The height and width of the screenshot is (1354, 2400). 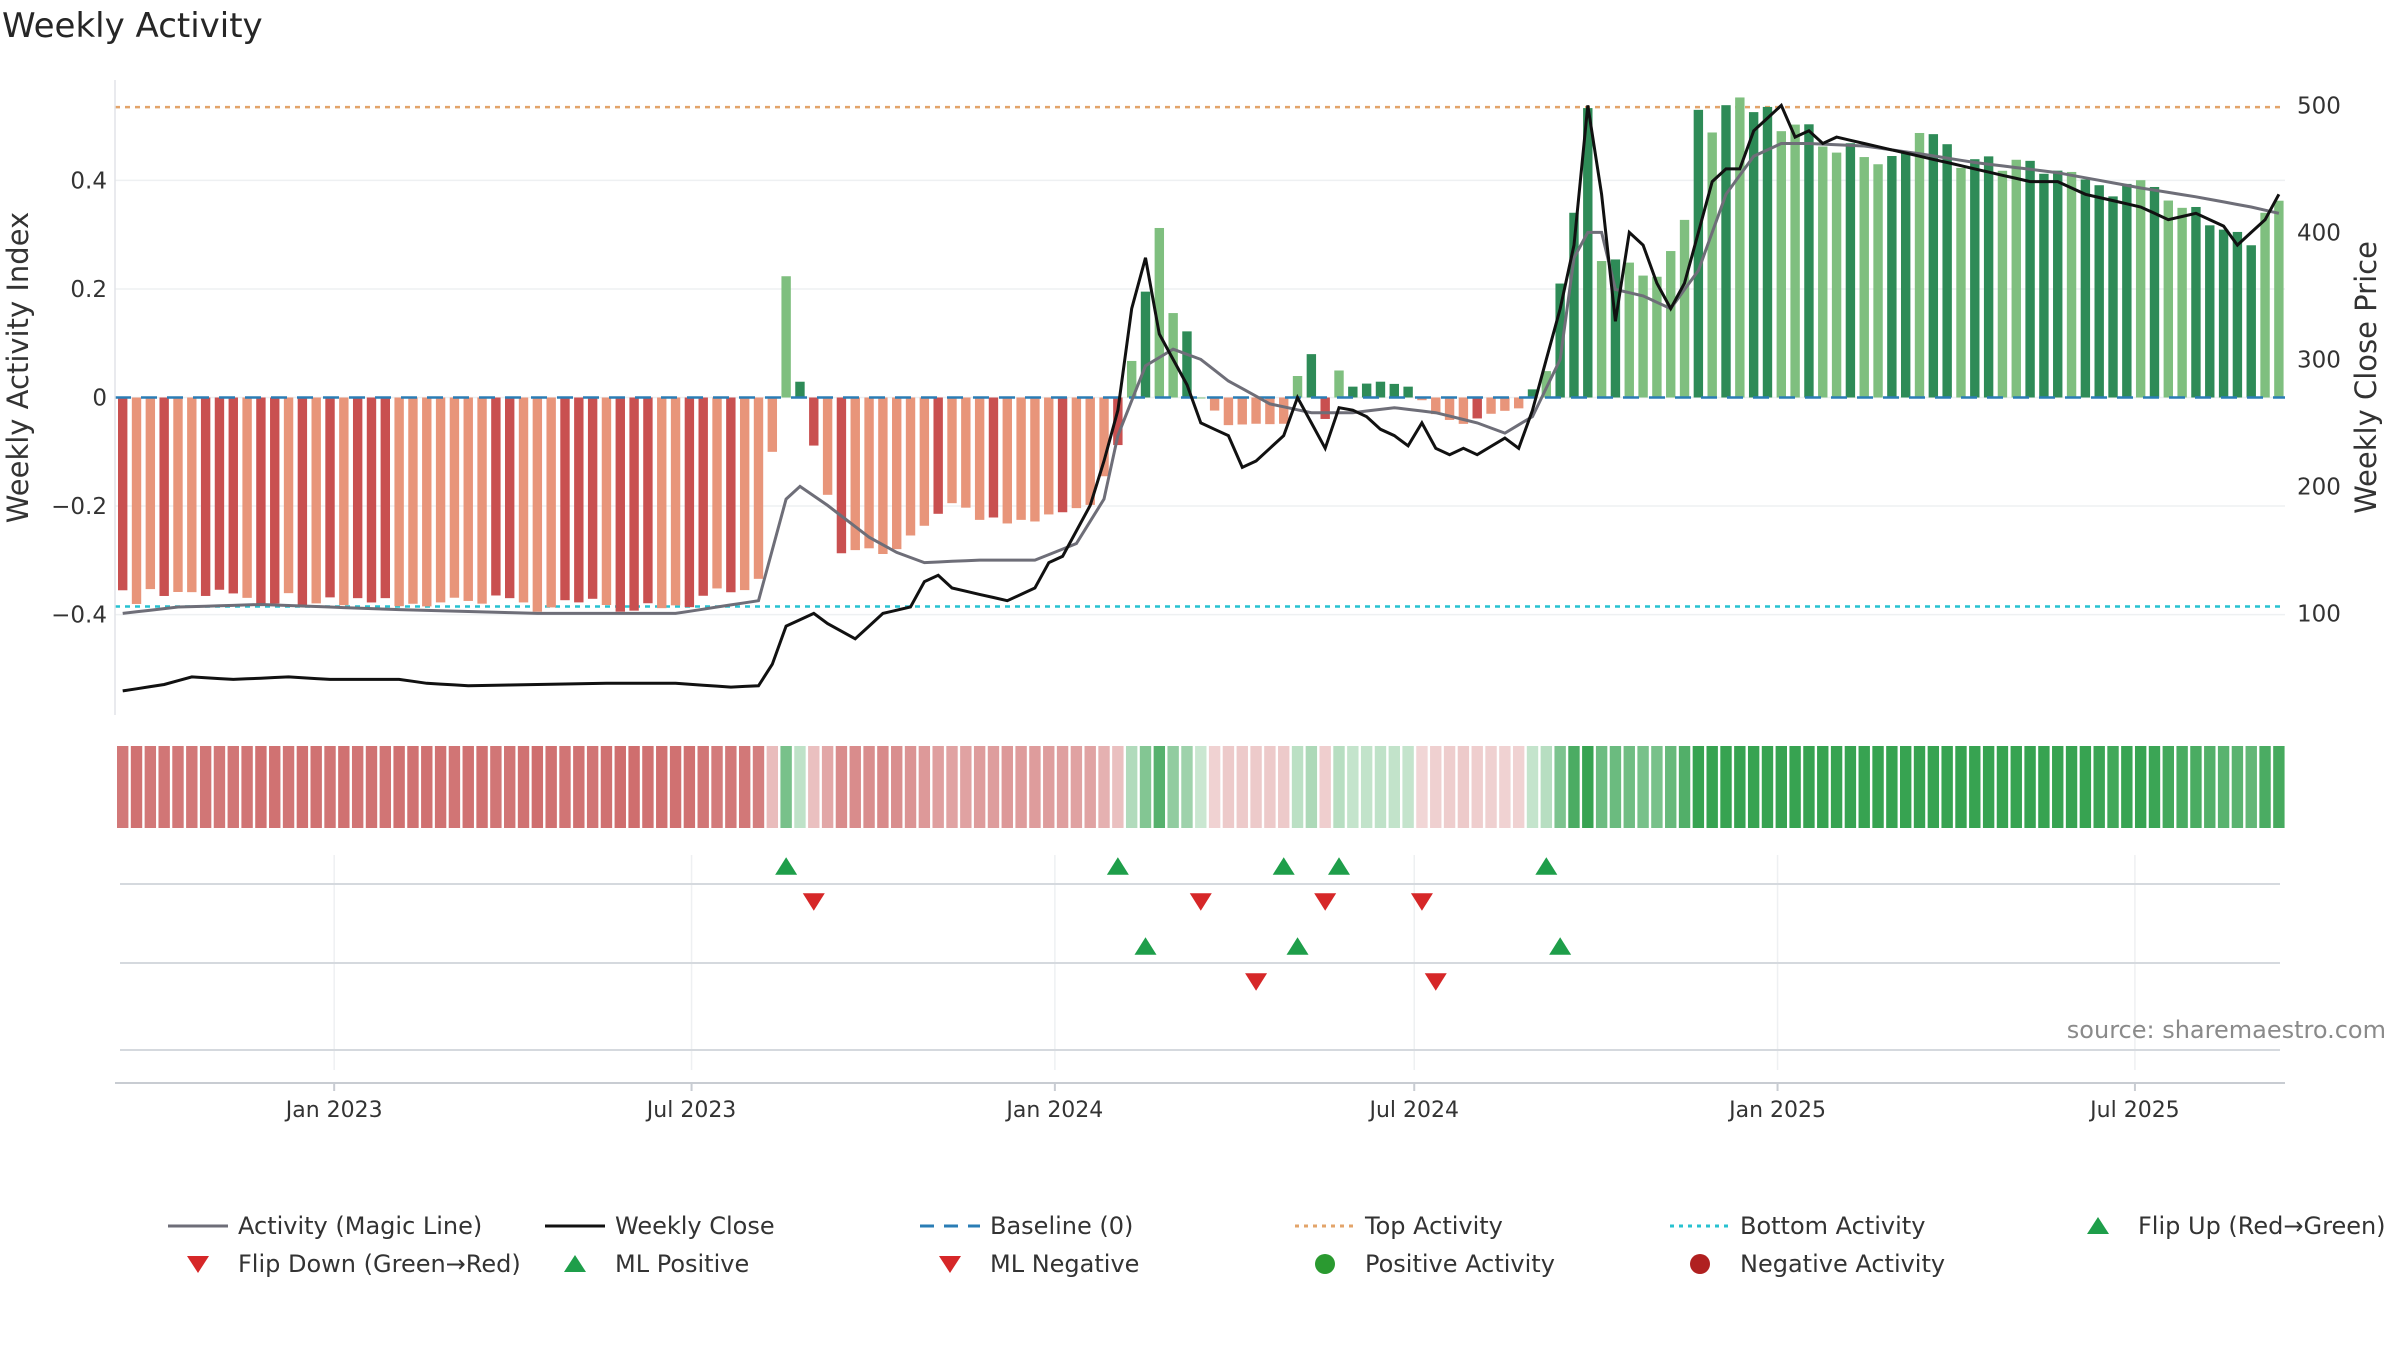 I want to click on y-tick-label: −0.4, so click(x=79, y=616).